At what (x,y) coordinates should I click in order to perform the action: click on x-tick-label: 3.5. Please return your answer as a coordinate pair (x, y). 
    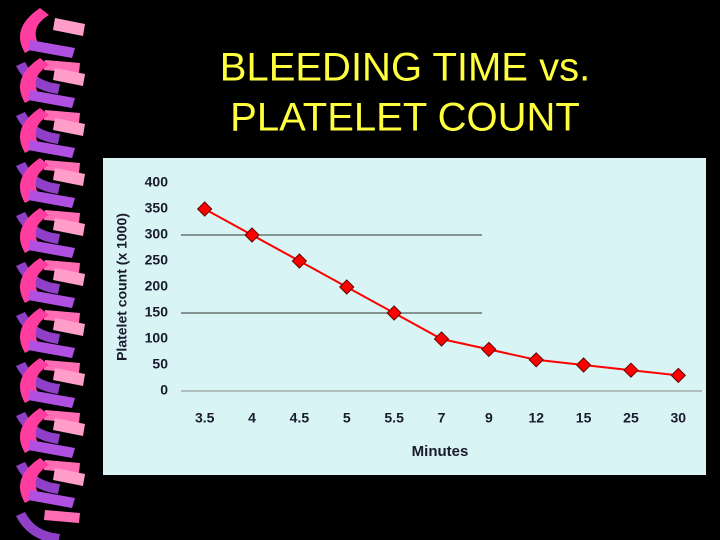
    Looking at the image, I should click on (205, 418).